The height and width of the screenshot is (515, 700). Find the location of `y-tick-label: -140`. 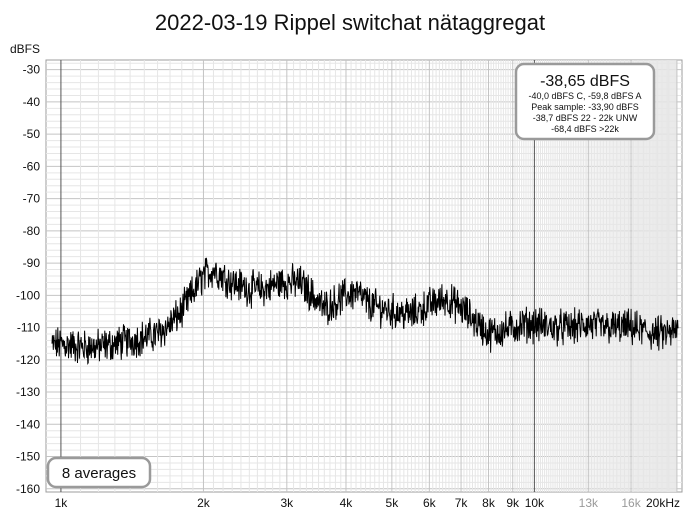

y-tick-label: -140 is located at coordinates (28, 424).